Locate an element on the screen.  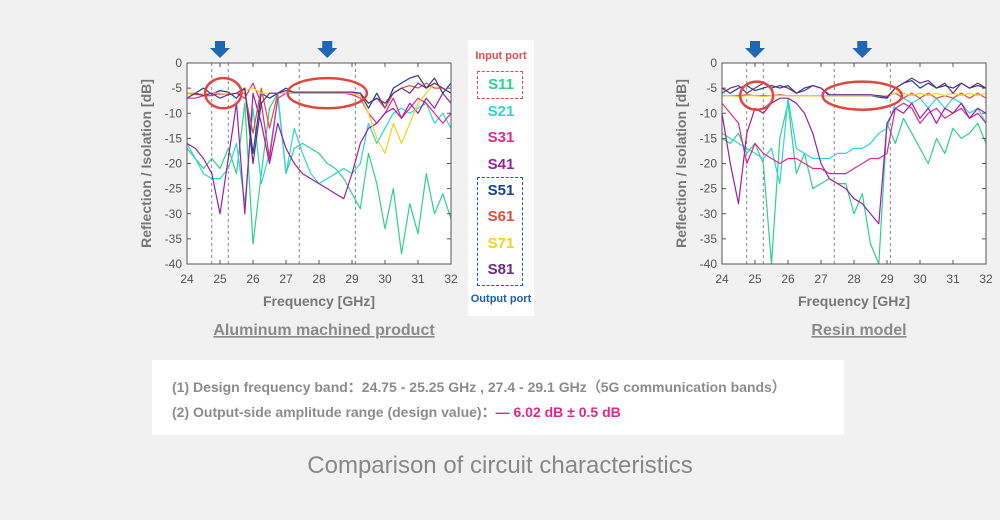
series-line-s31 is located at coordinates (854, 138).